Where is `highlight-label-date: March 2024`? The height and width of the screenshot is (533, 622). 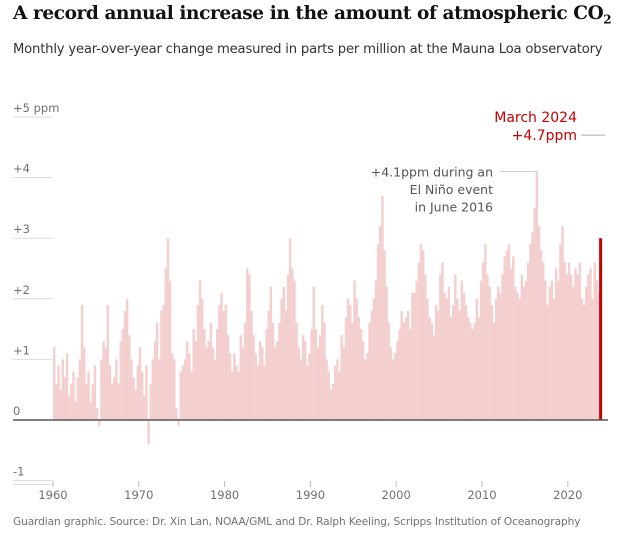 highlight-label-date: March 2024 is located at coordinates (535, 118).